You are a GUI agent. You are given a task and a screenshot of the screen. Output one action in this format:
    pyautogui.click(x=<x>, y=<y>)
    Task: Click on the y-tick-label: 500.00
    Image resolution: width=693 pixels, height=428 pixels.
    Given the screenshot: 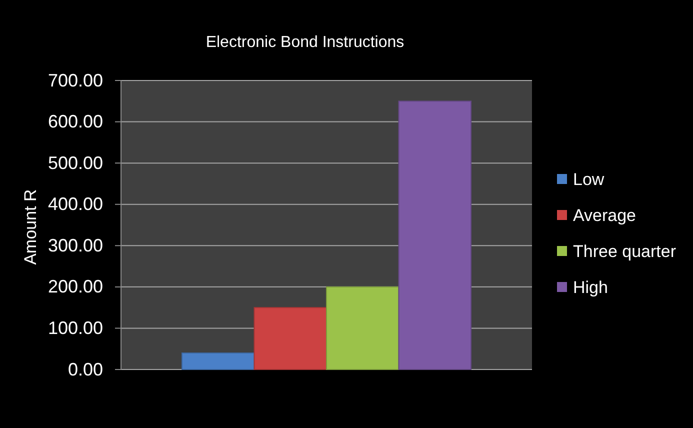 What is the action you would take?
    pyautogui.click(x=75, y=162)
    